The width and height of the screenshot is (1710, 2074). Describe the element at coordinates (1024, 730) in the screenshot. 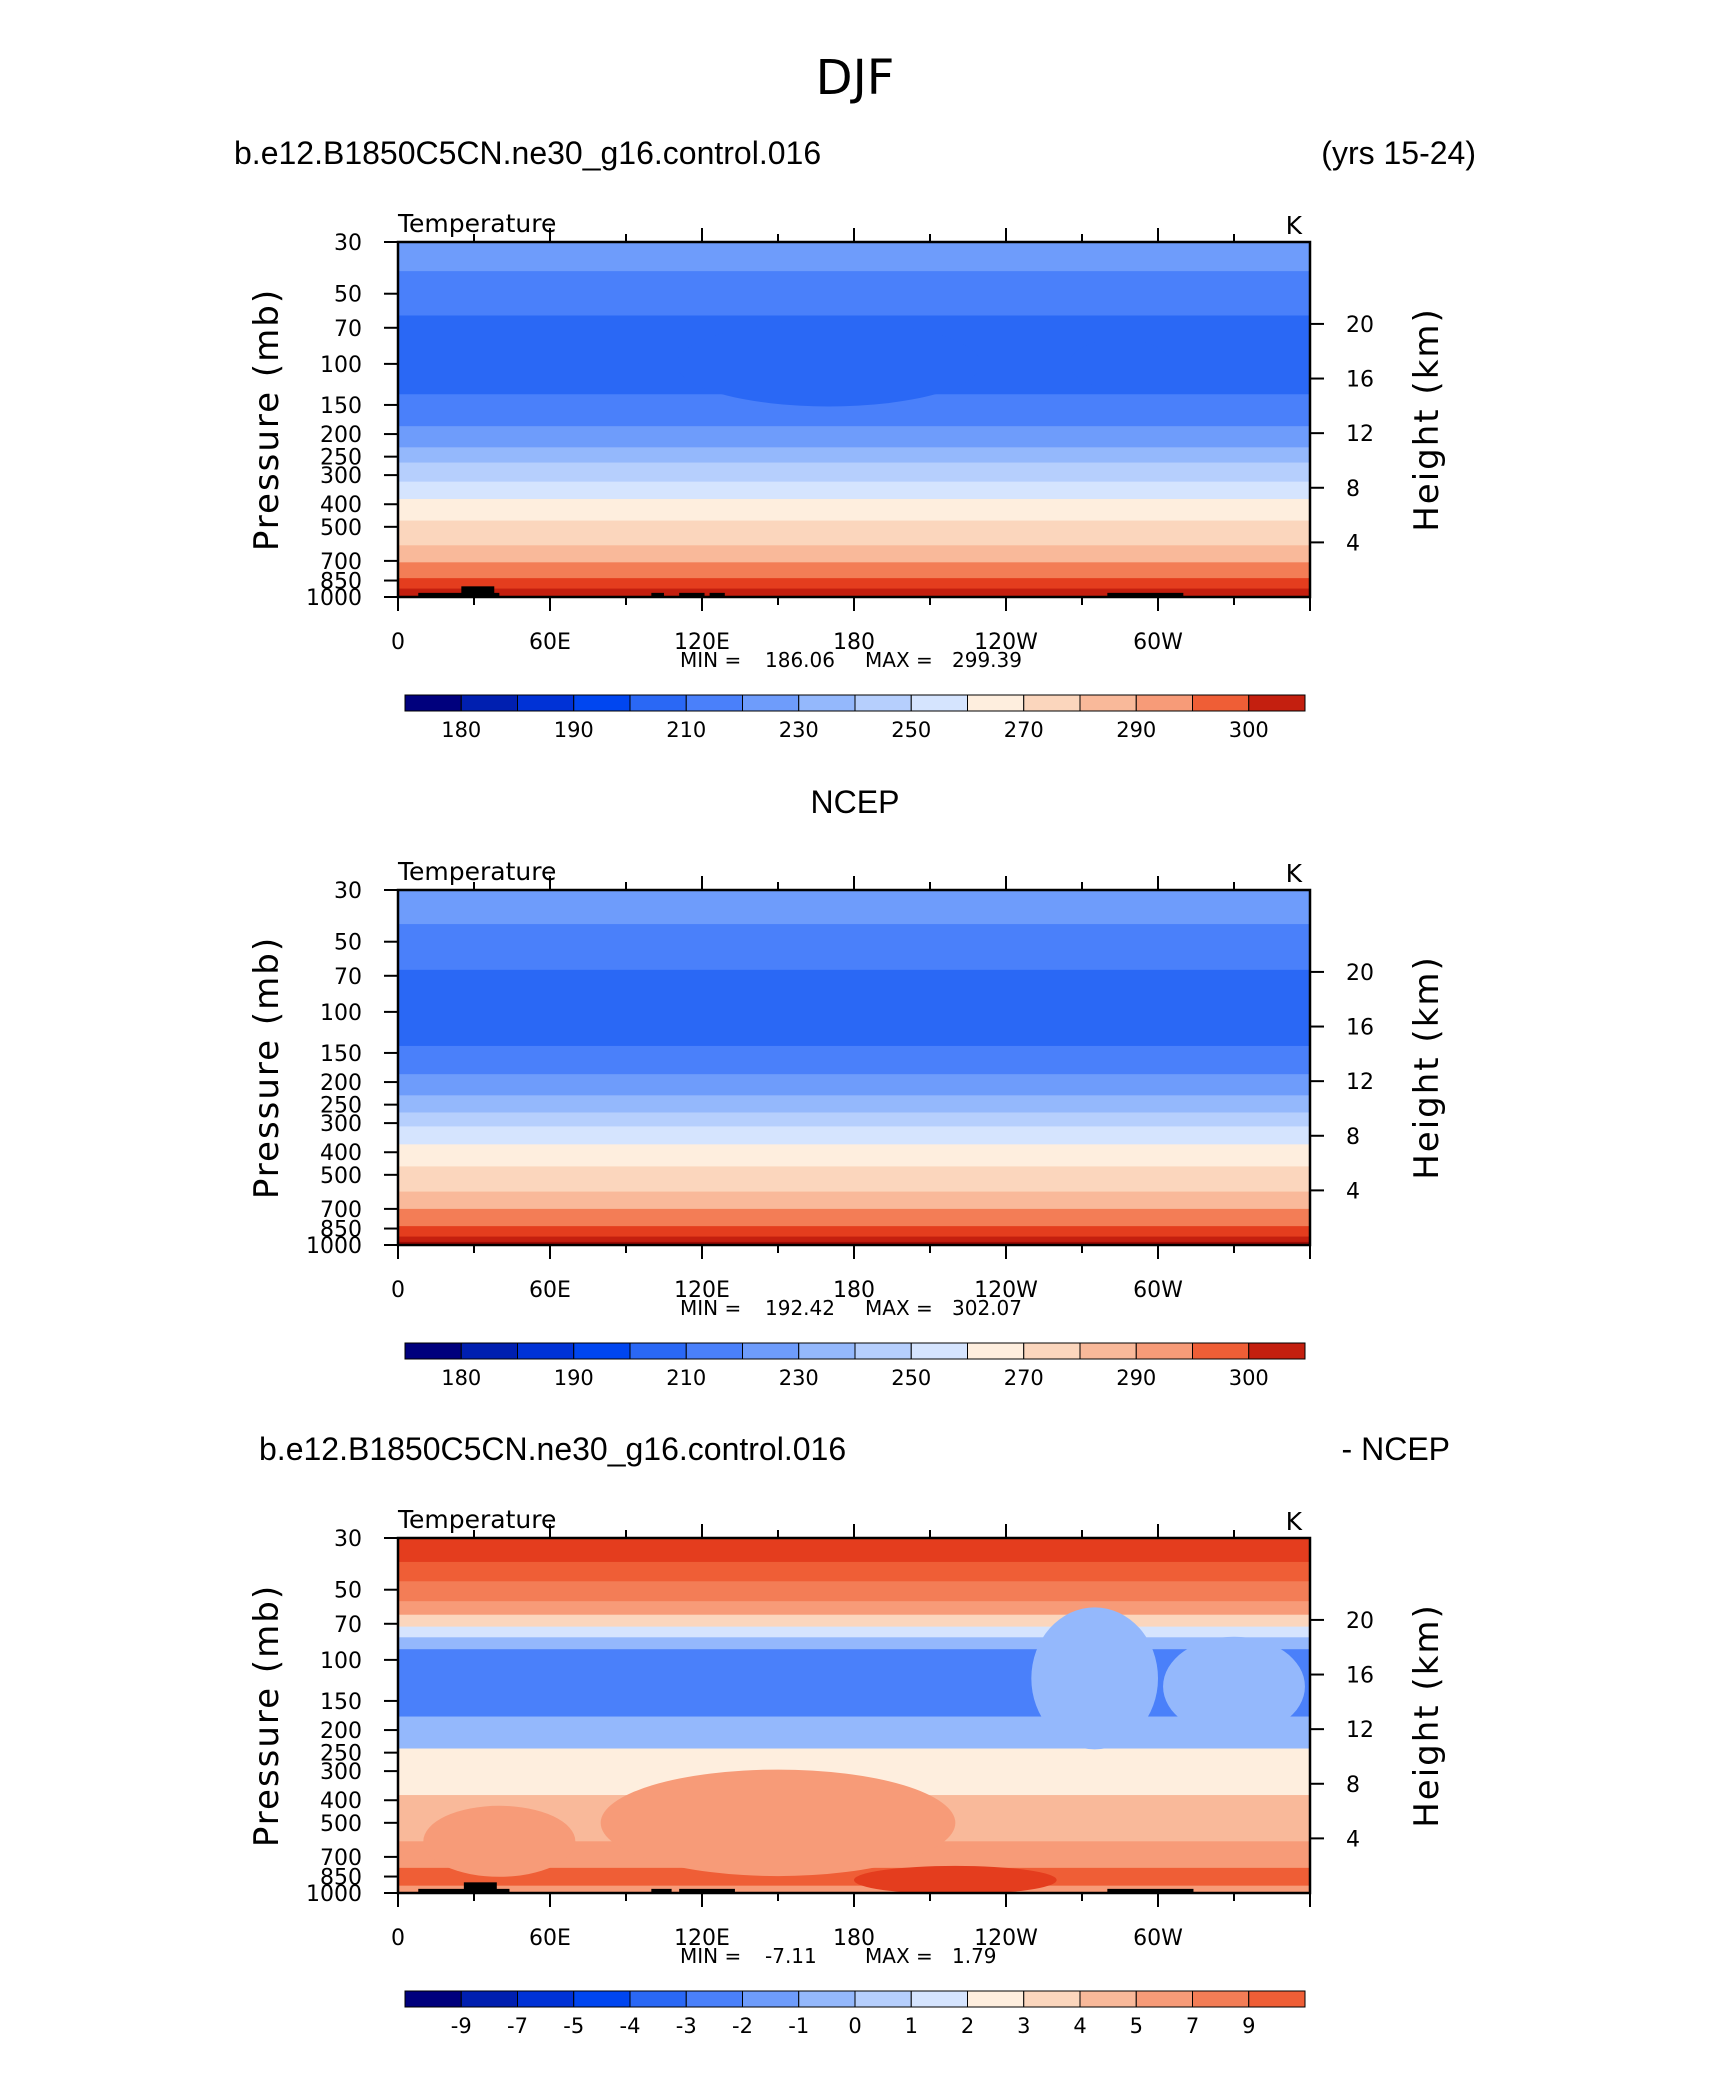

I see `colorbar-label: 270` at that location.